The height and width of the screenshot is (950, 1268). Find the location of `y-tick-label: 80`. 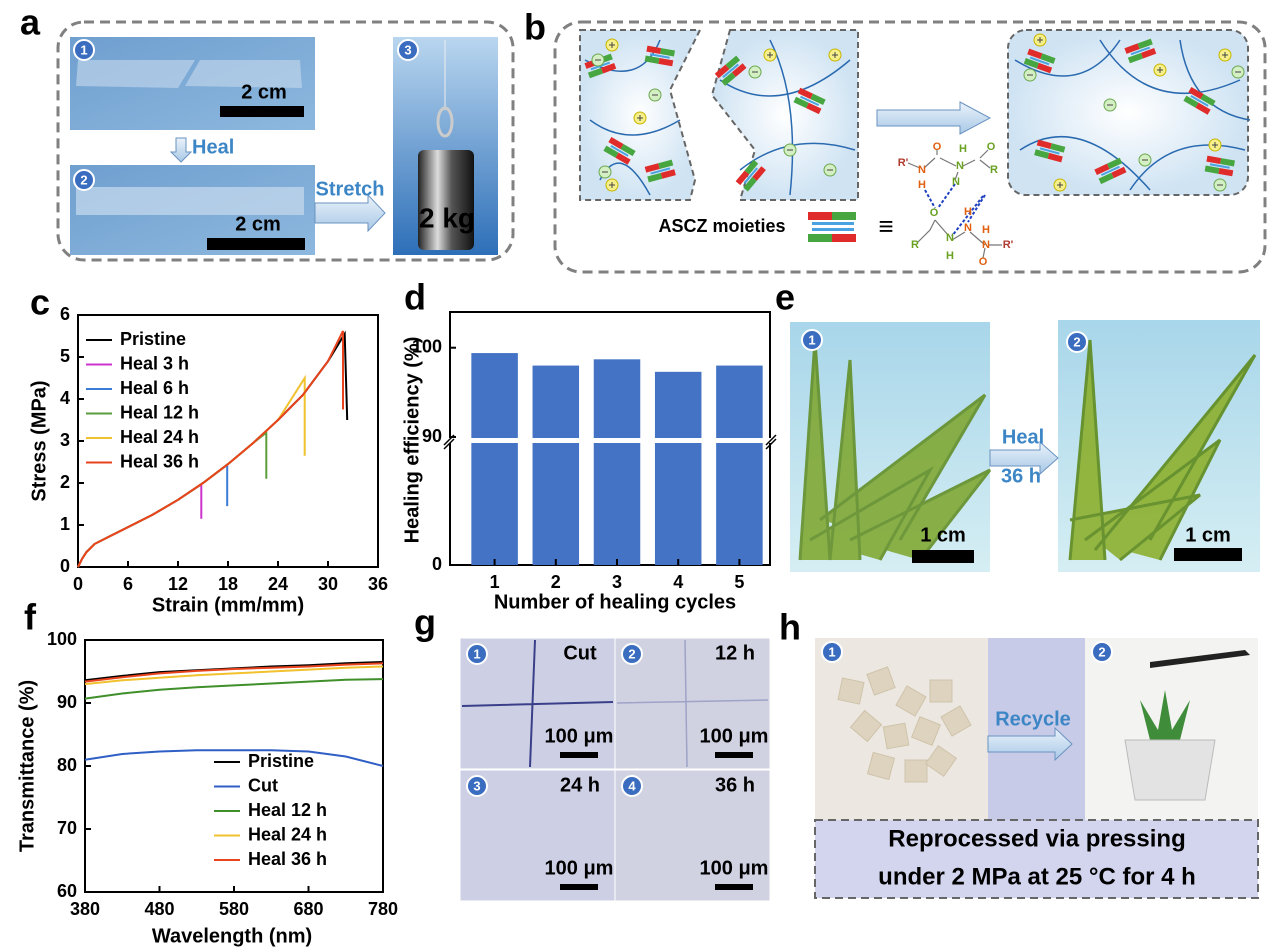

y-tick-label: 80 is located at coordinates (67, 765).